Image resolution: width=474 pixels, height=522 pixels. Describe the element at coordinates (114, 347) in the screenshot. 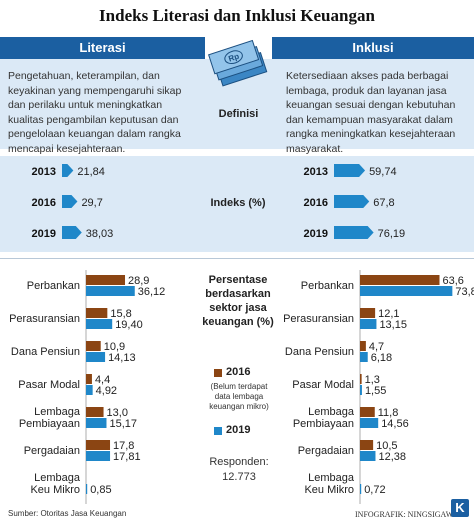

I see `literasi-bar-value-2016: 10,9` at that location.